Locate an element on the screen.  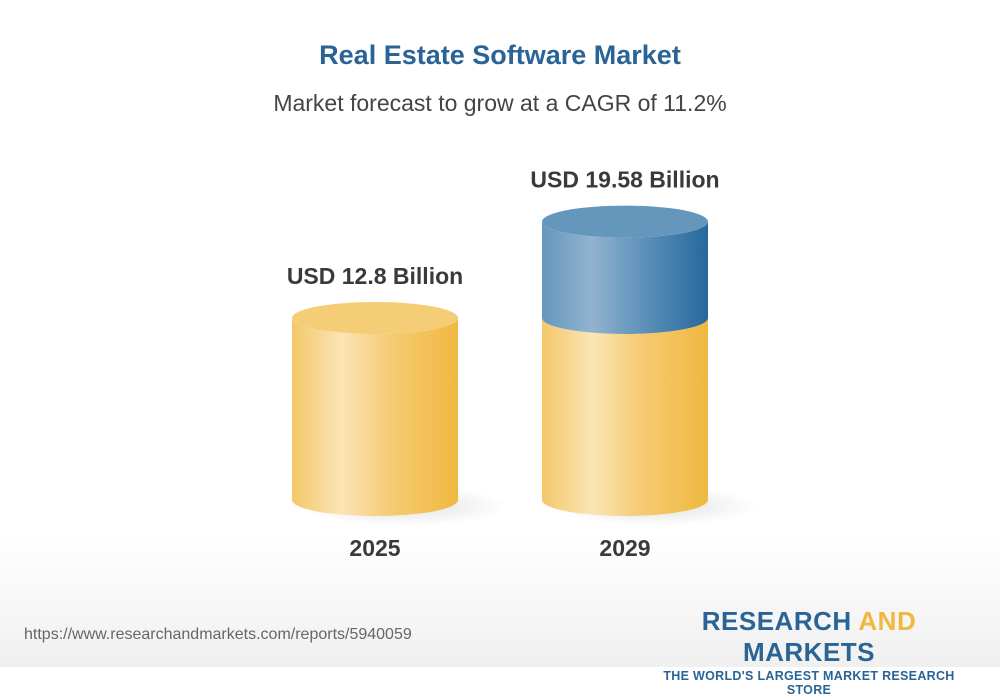
cylinder-growth-segment-2029 is located at coordinates (625, 277).